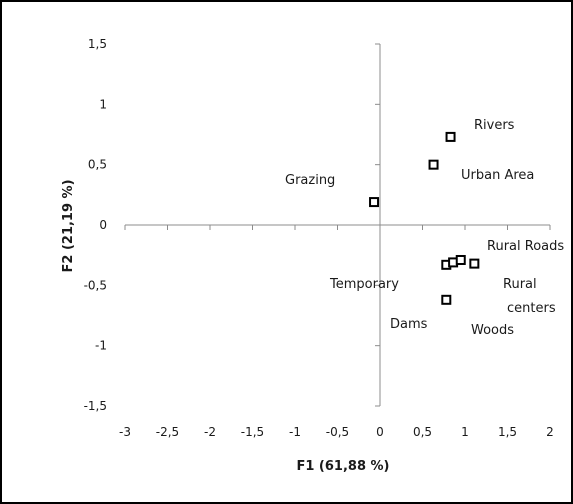 The image size is (573, 504). What do you see at coordinates (68, 225) in the screenshot?
I see `y-axis-title: F2 (21,19 %)` at bounding box center [68, 225].